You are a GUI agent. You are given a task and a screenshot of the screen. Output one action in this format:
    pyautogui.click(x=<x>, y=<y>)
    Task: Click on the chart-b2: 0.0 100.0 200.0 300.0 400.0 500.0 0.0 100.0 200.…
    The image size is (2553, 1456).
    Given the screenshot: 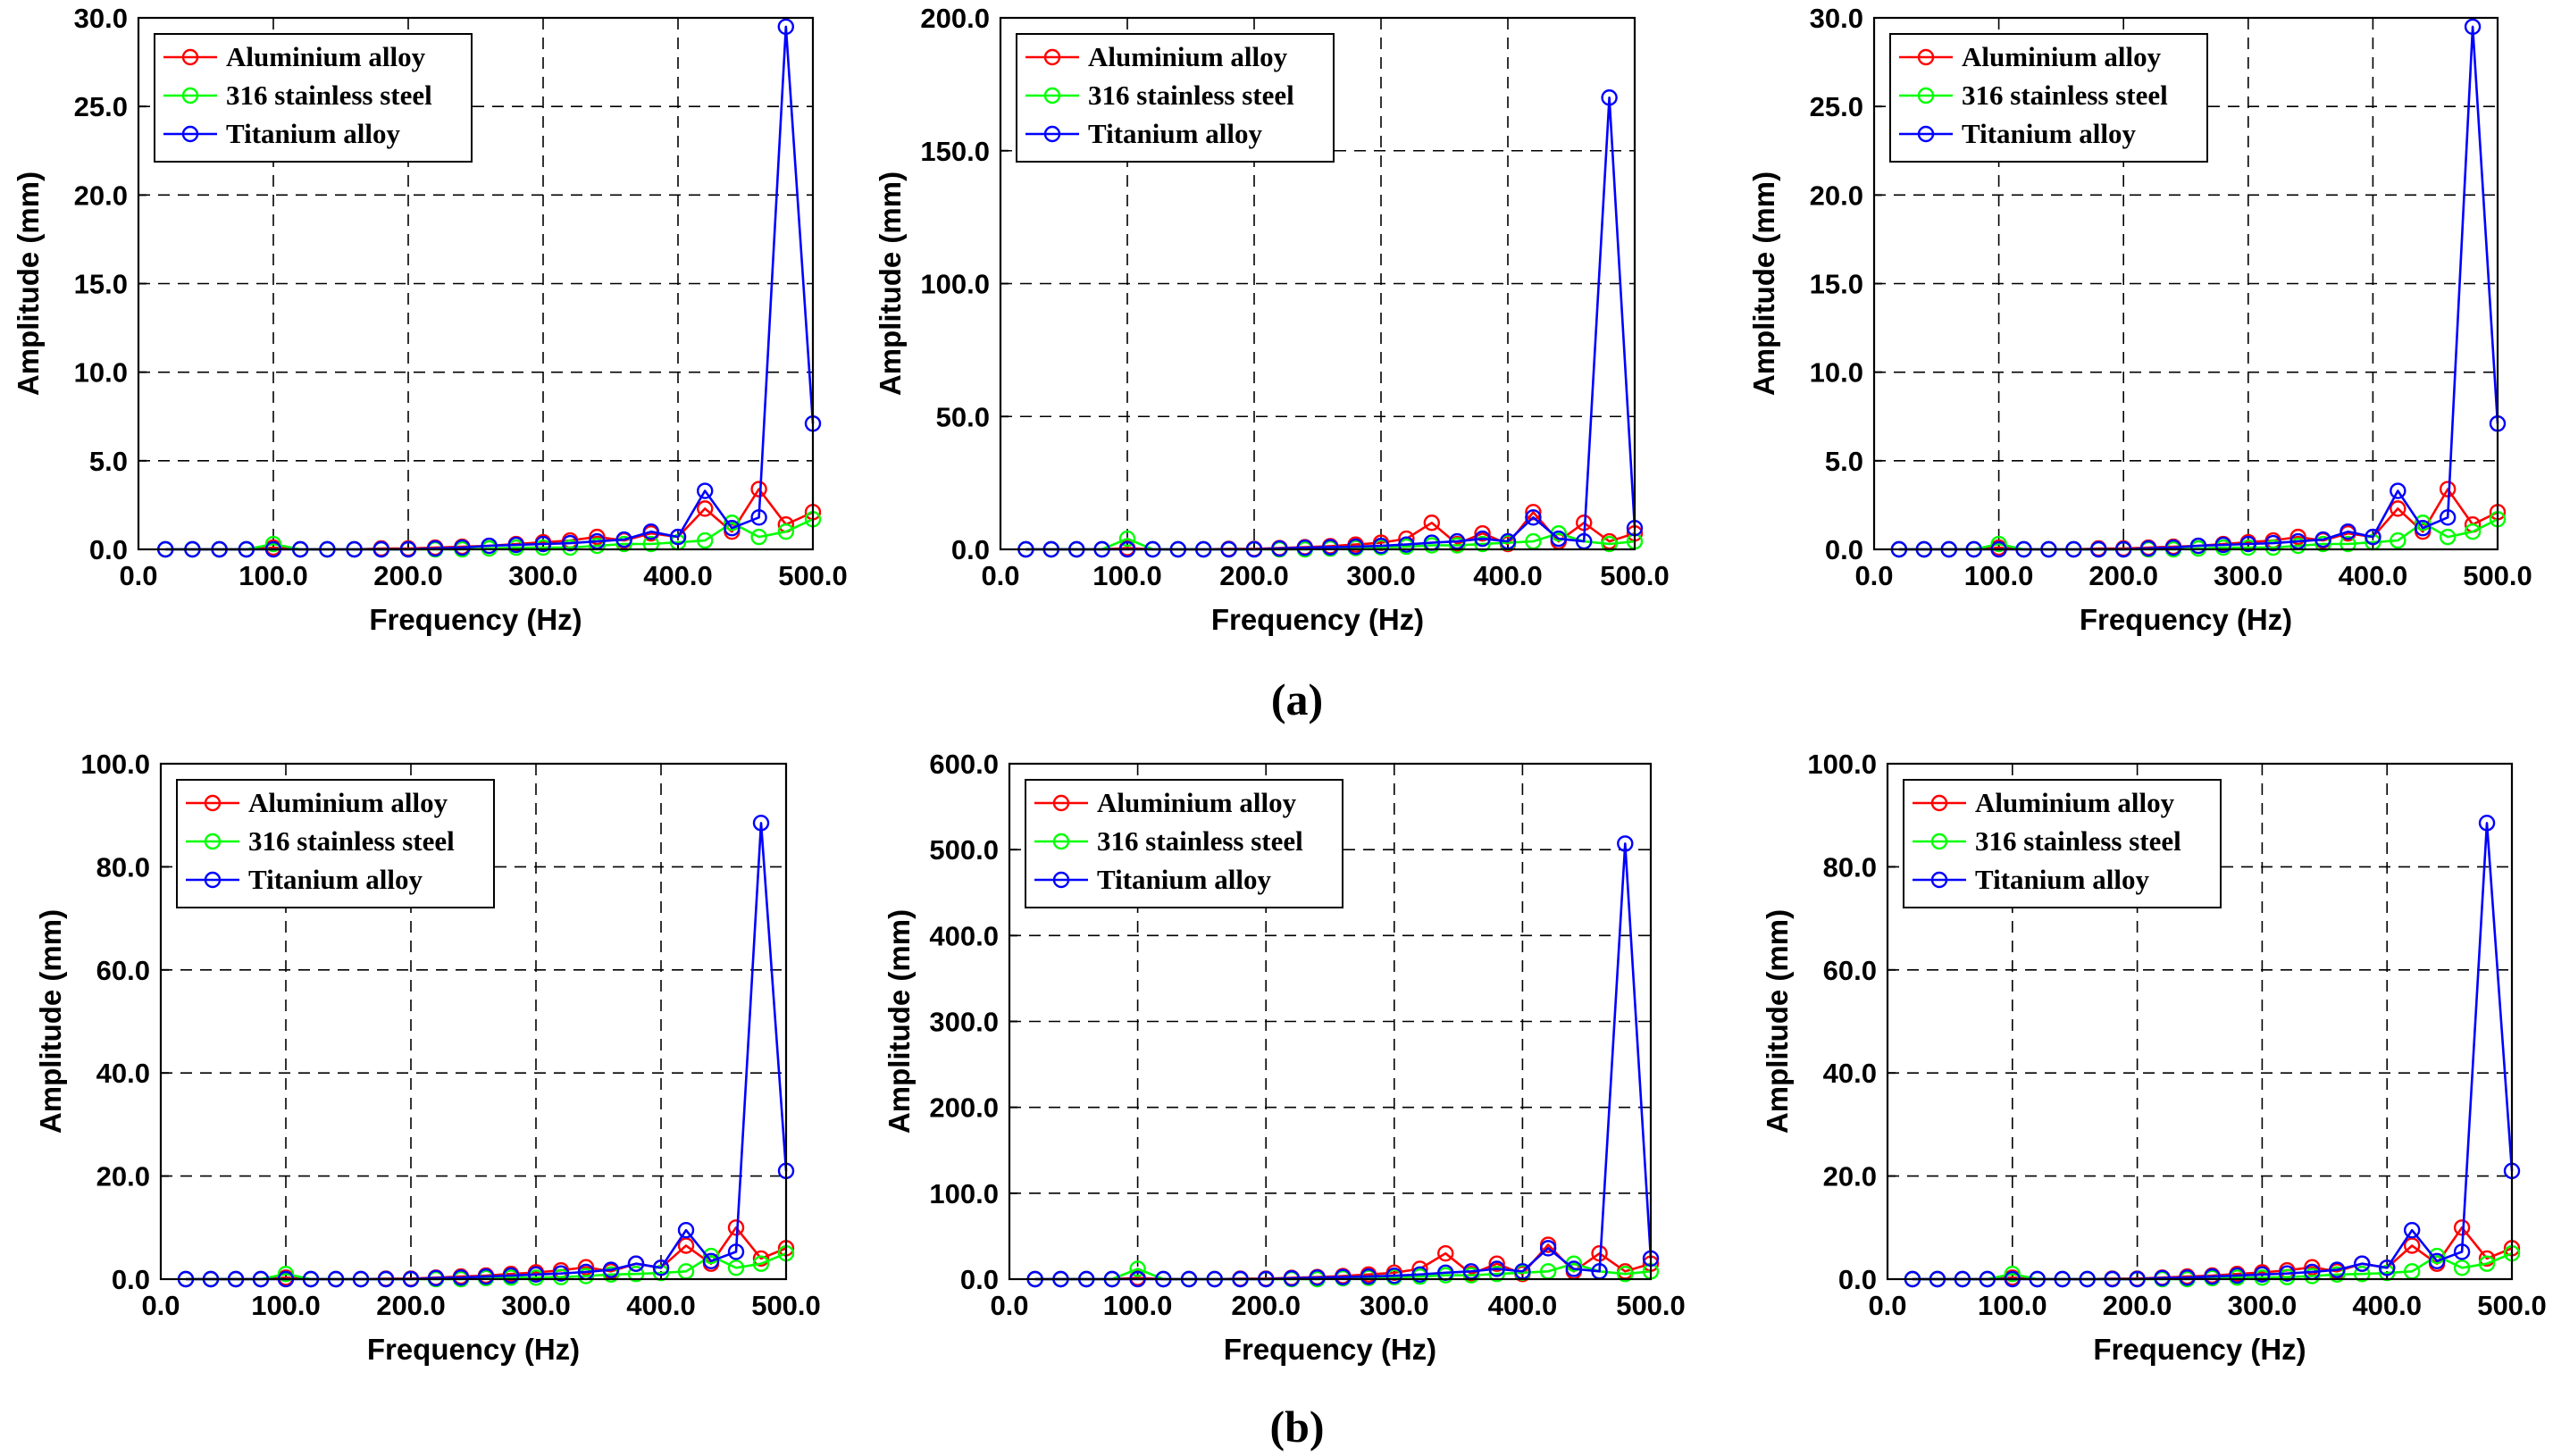 What is the action you would take?
    pyautogui.click(x=1285, y=1057)
    